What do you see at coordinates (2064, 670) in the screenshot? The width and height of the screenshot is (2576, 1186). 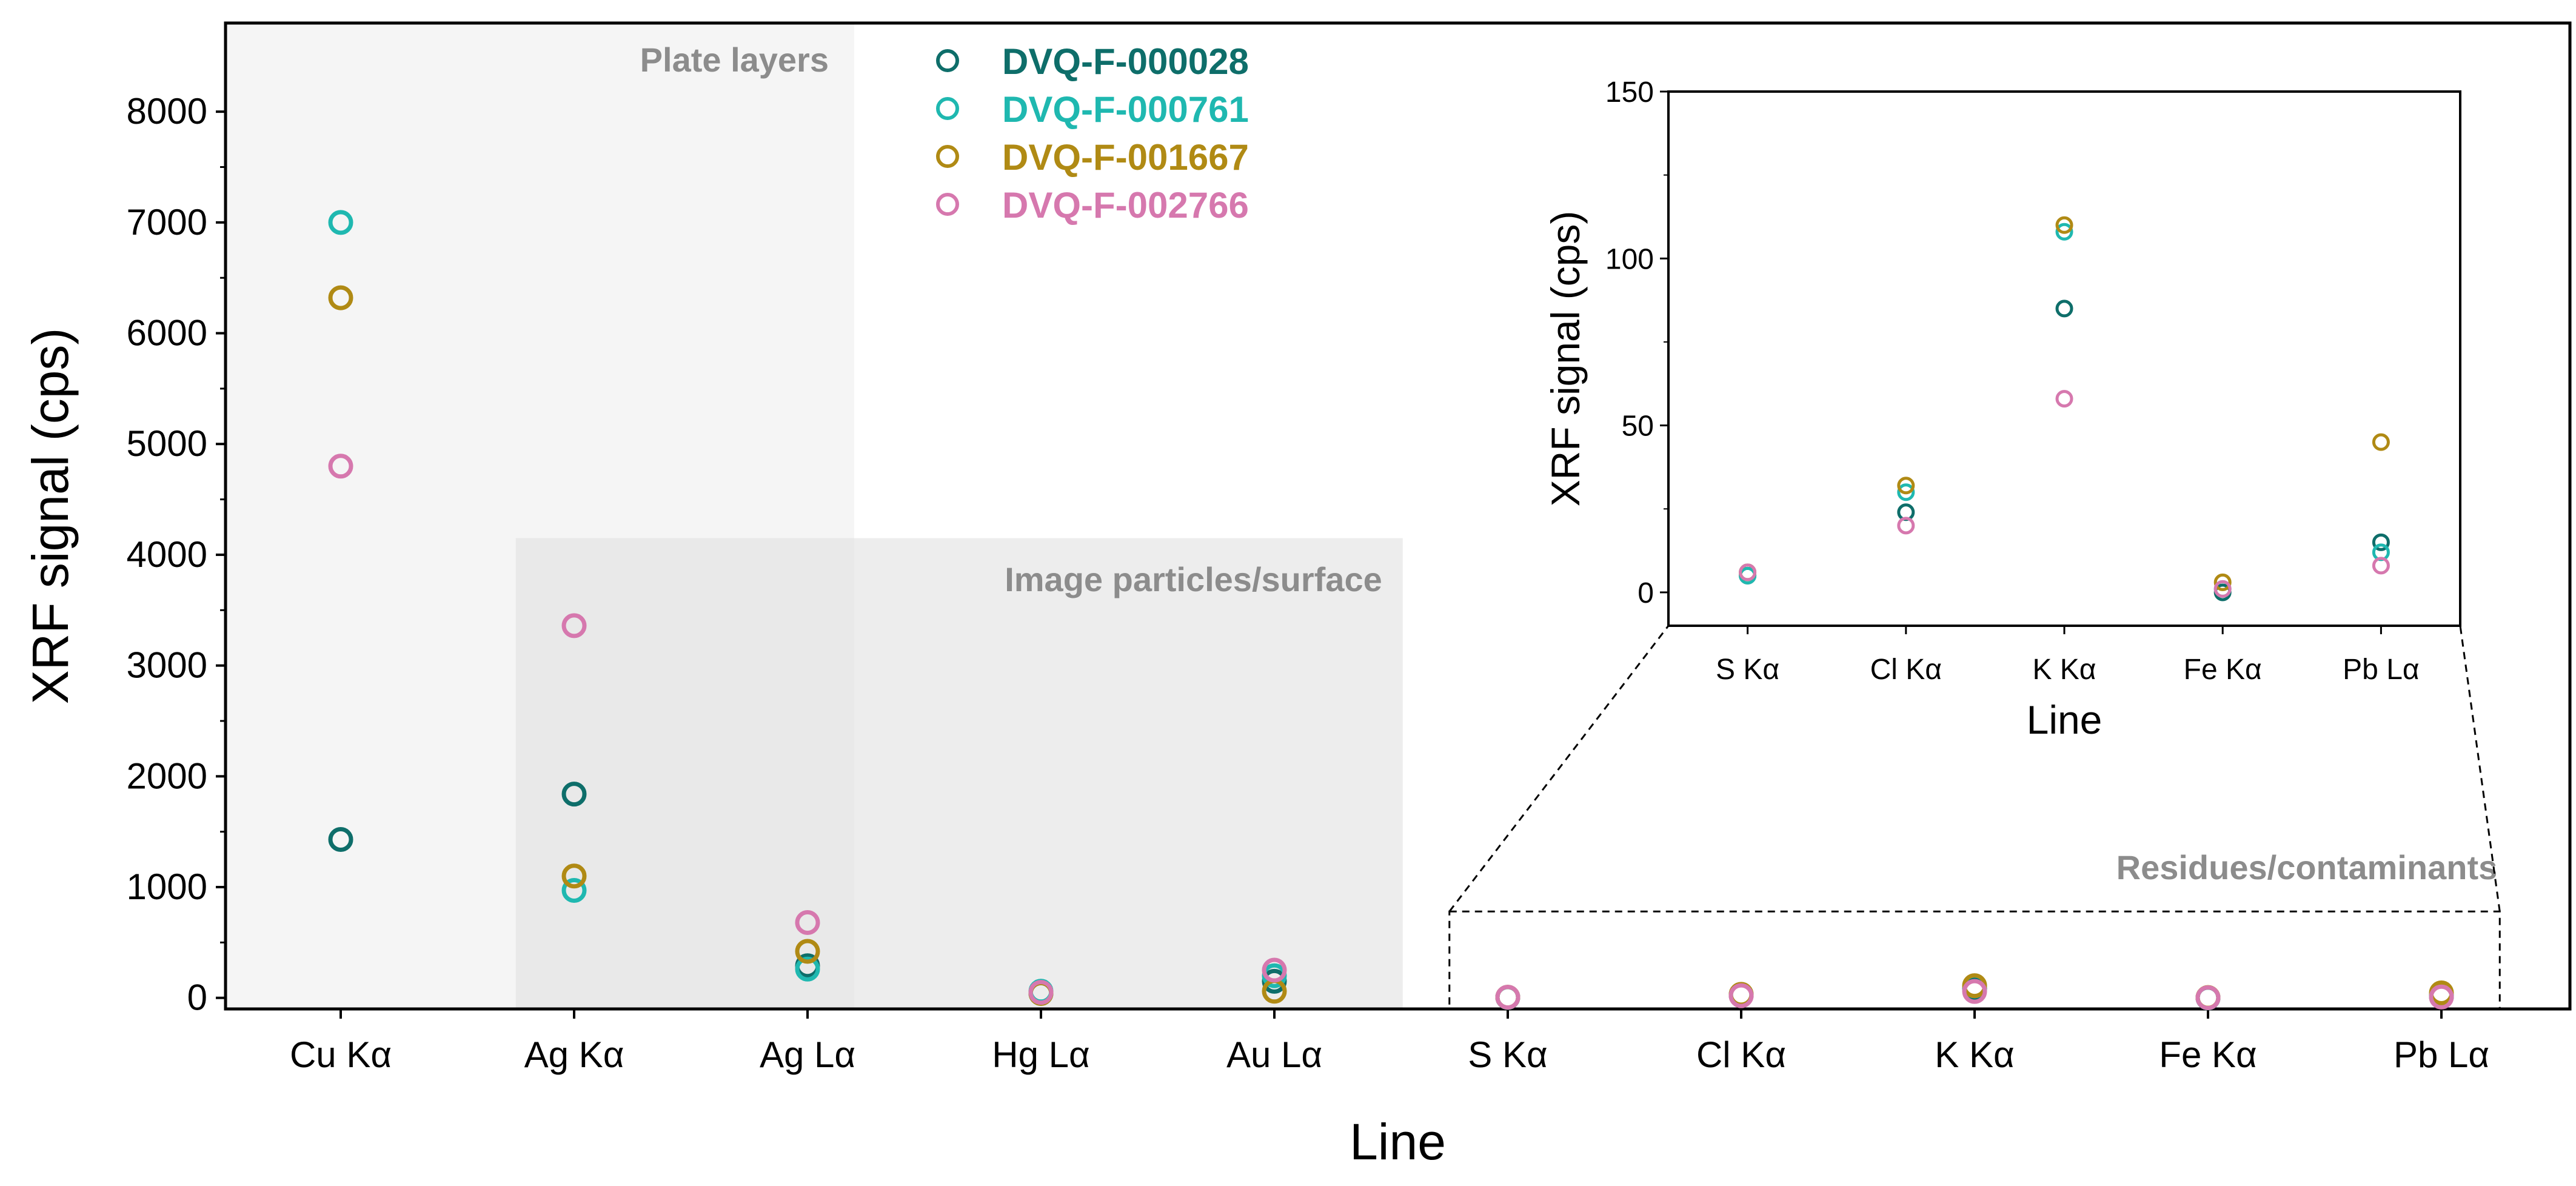 I see `inset-xtick-label: K Kα` at bounding box center [2064, 670].